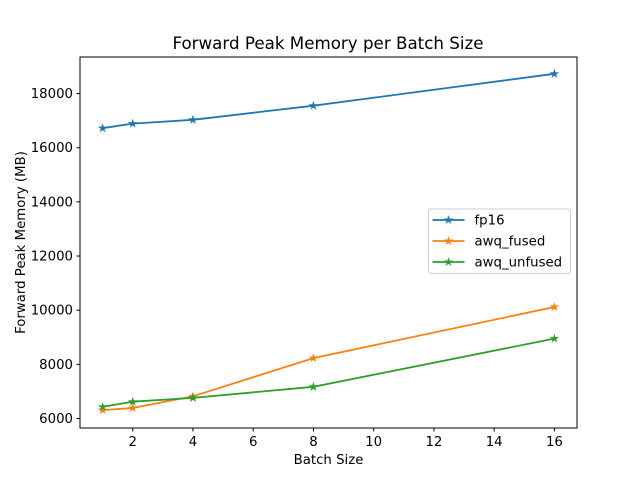 The width and height of the screenshot is (640, 480). What do you see at coordinates (21, 242) in the screenshot?
I see `y-axis-label: Forward Peak Memory (MB)` at bounding box center [21, 242].